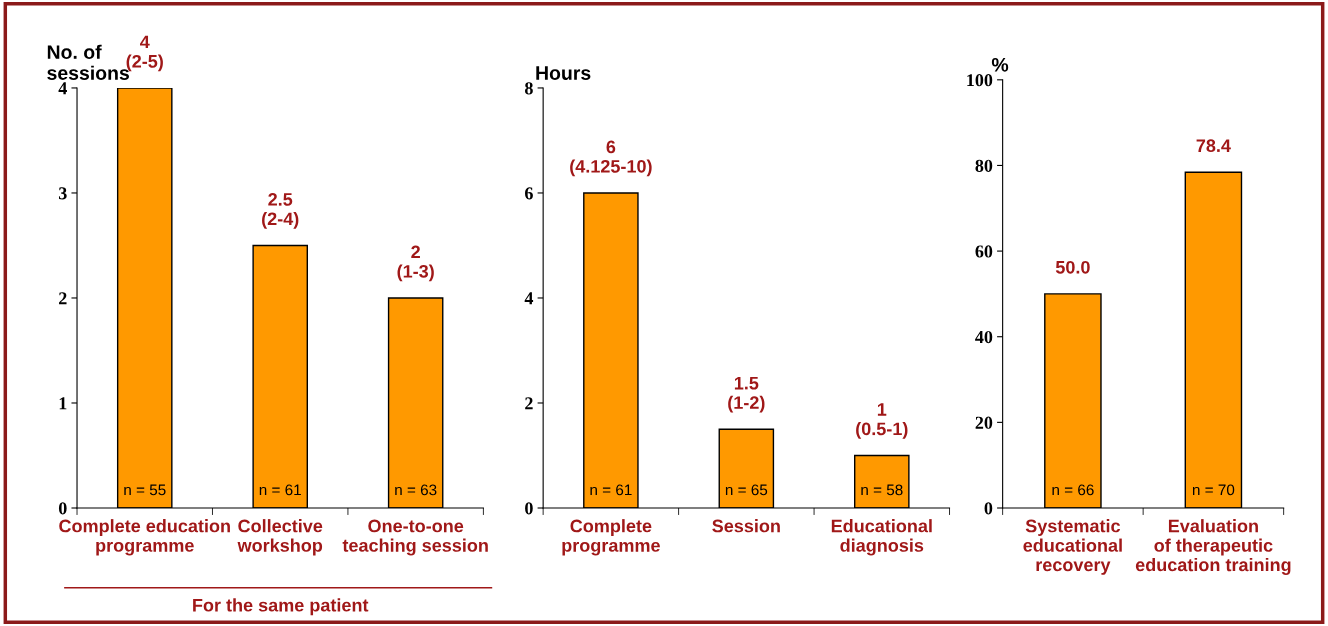 This screenshot has height=626, width=1328. What do you see at coordinates (980, 80) in the screenshot?
I see `y-tick-label: 100` at bounding box center [980, 80].